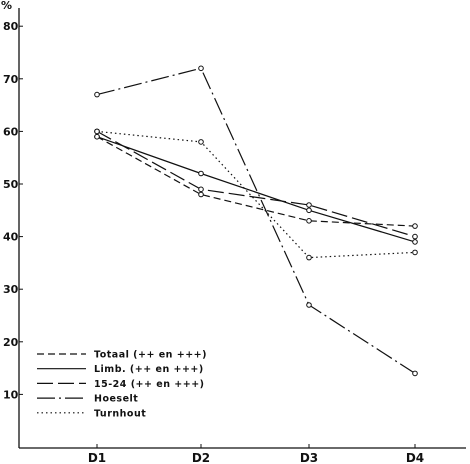 The image size is (470, 464). What do you see at coordinates (150, 355) in the screenshot?
I see `legend-label: Totaal (++ en +++)` at bounding box center [150, 355].